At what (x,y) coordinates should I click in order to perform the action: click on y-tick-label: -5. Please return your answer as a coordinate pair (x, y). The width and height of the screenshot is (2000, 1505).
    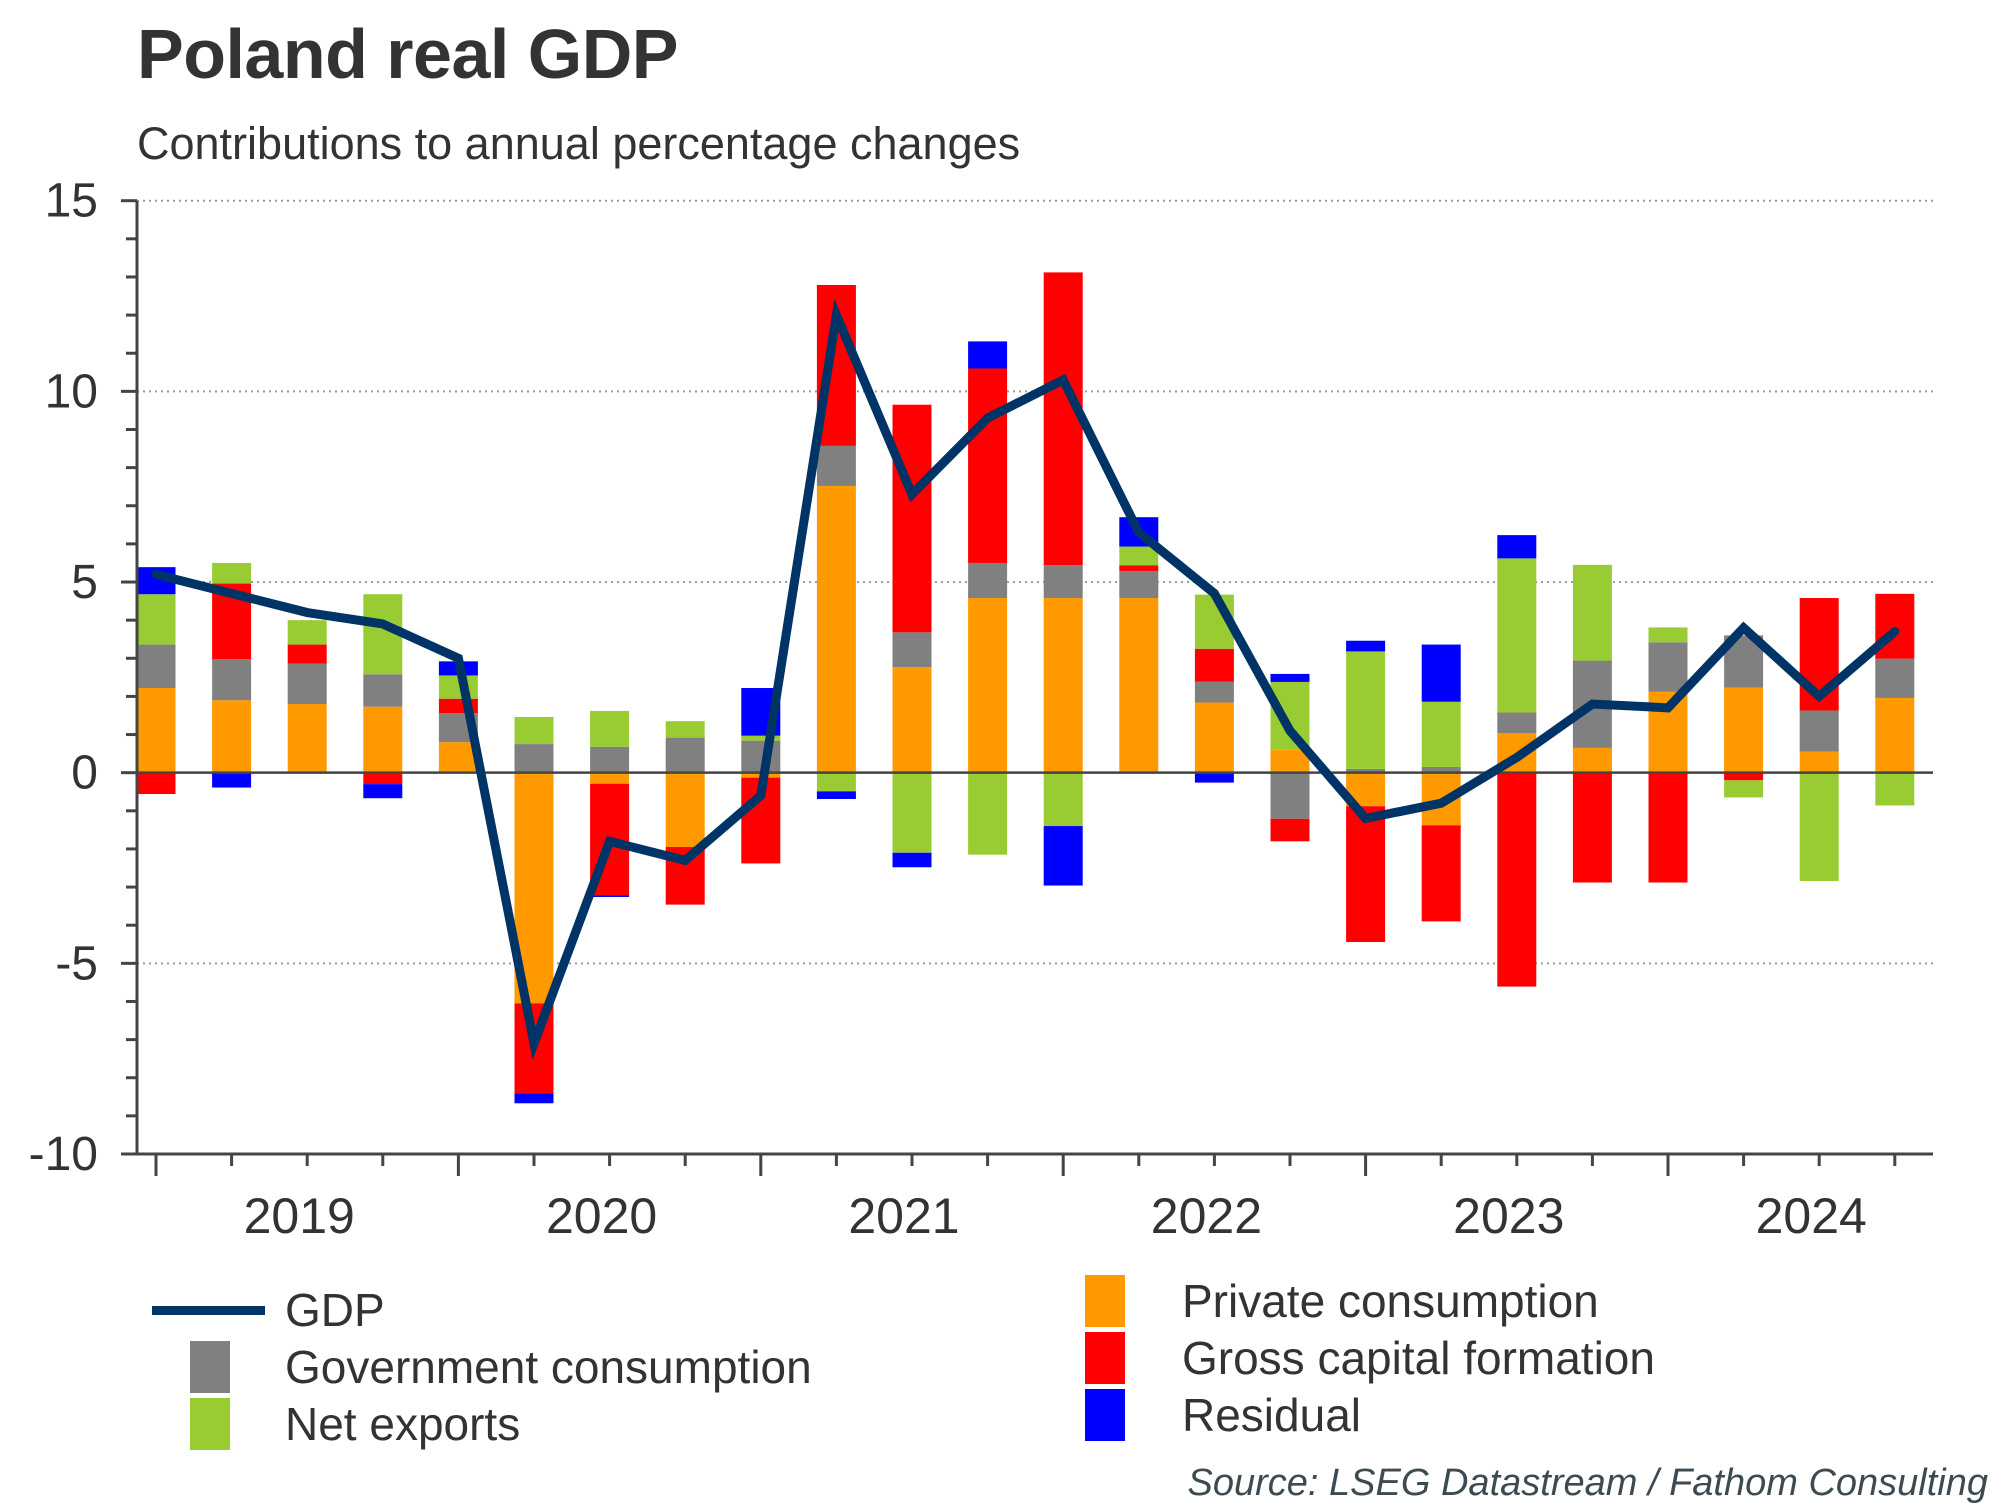
    Looking at the image, I should click on (76, 963).